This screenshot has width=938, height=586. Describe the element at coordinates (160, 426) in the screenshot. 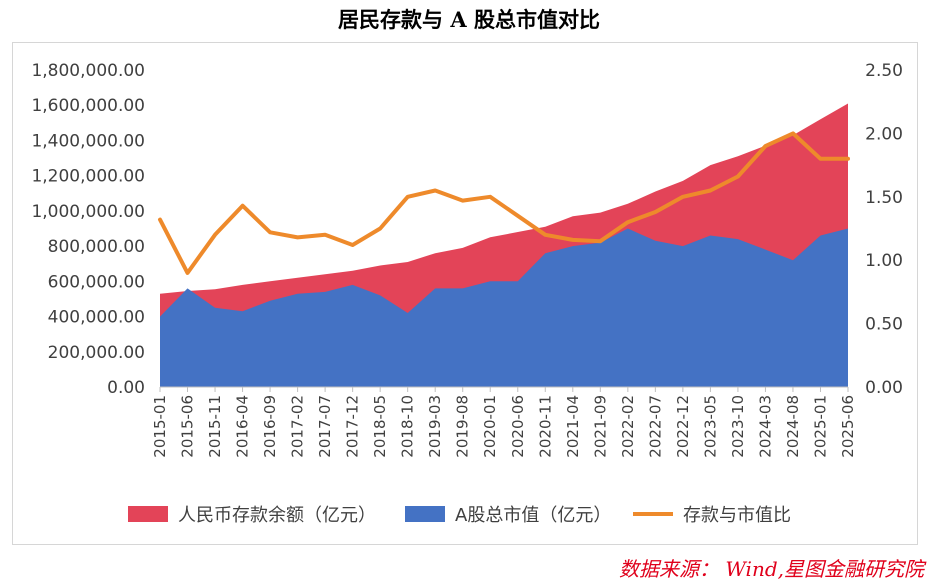

I see `x-tick-label: 2015-01` at that location.